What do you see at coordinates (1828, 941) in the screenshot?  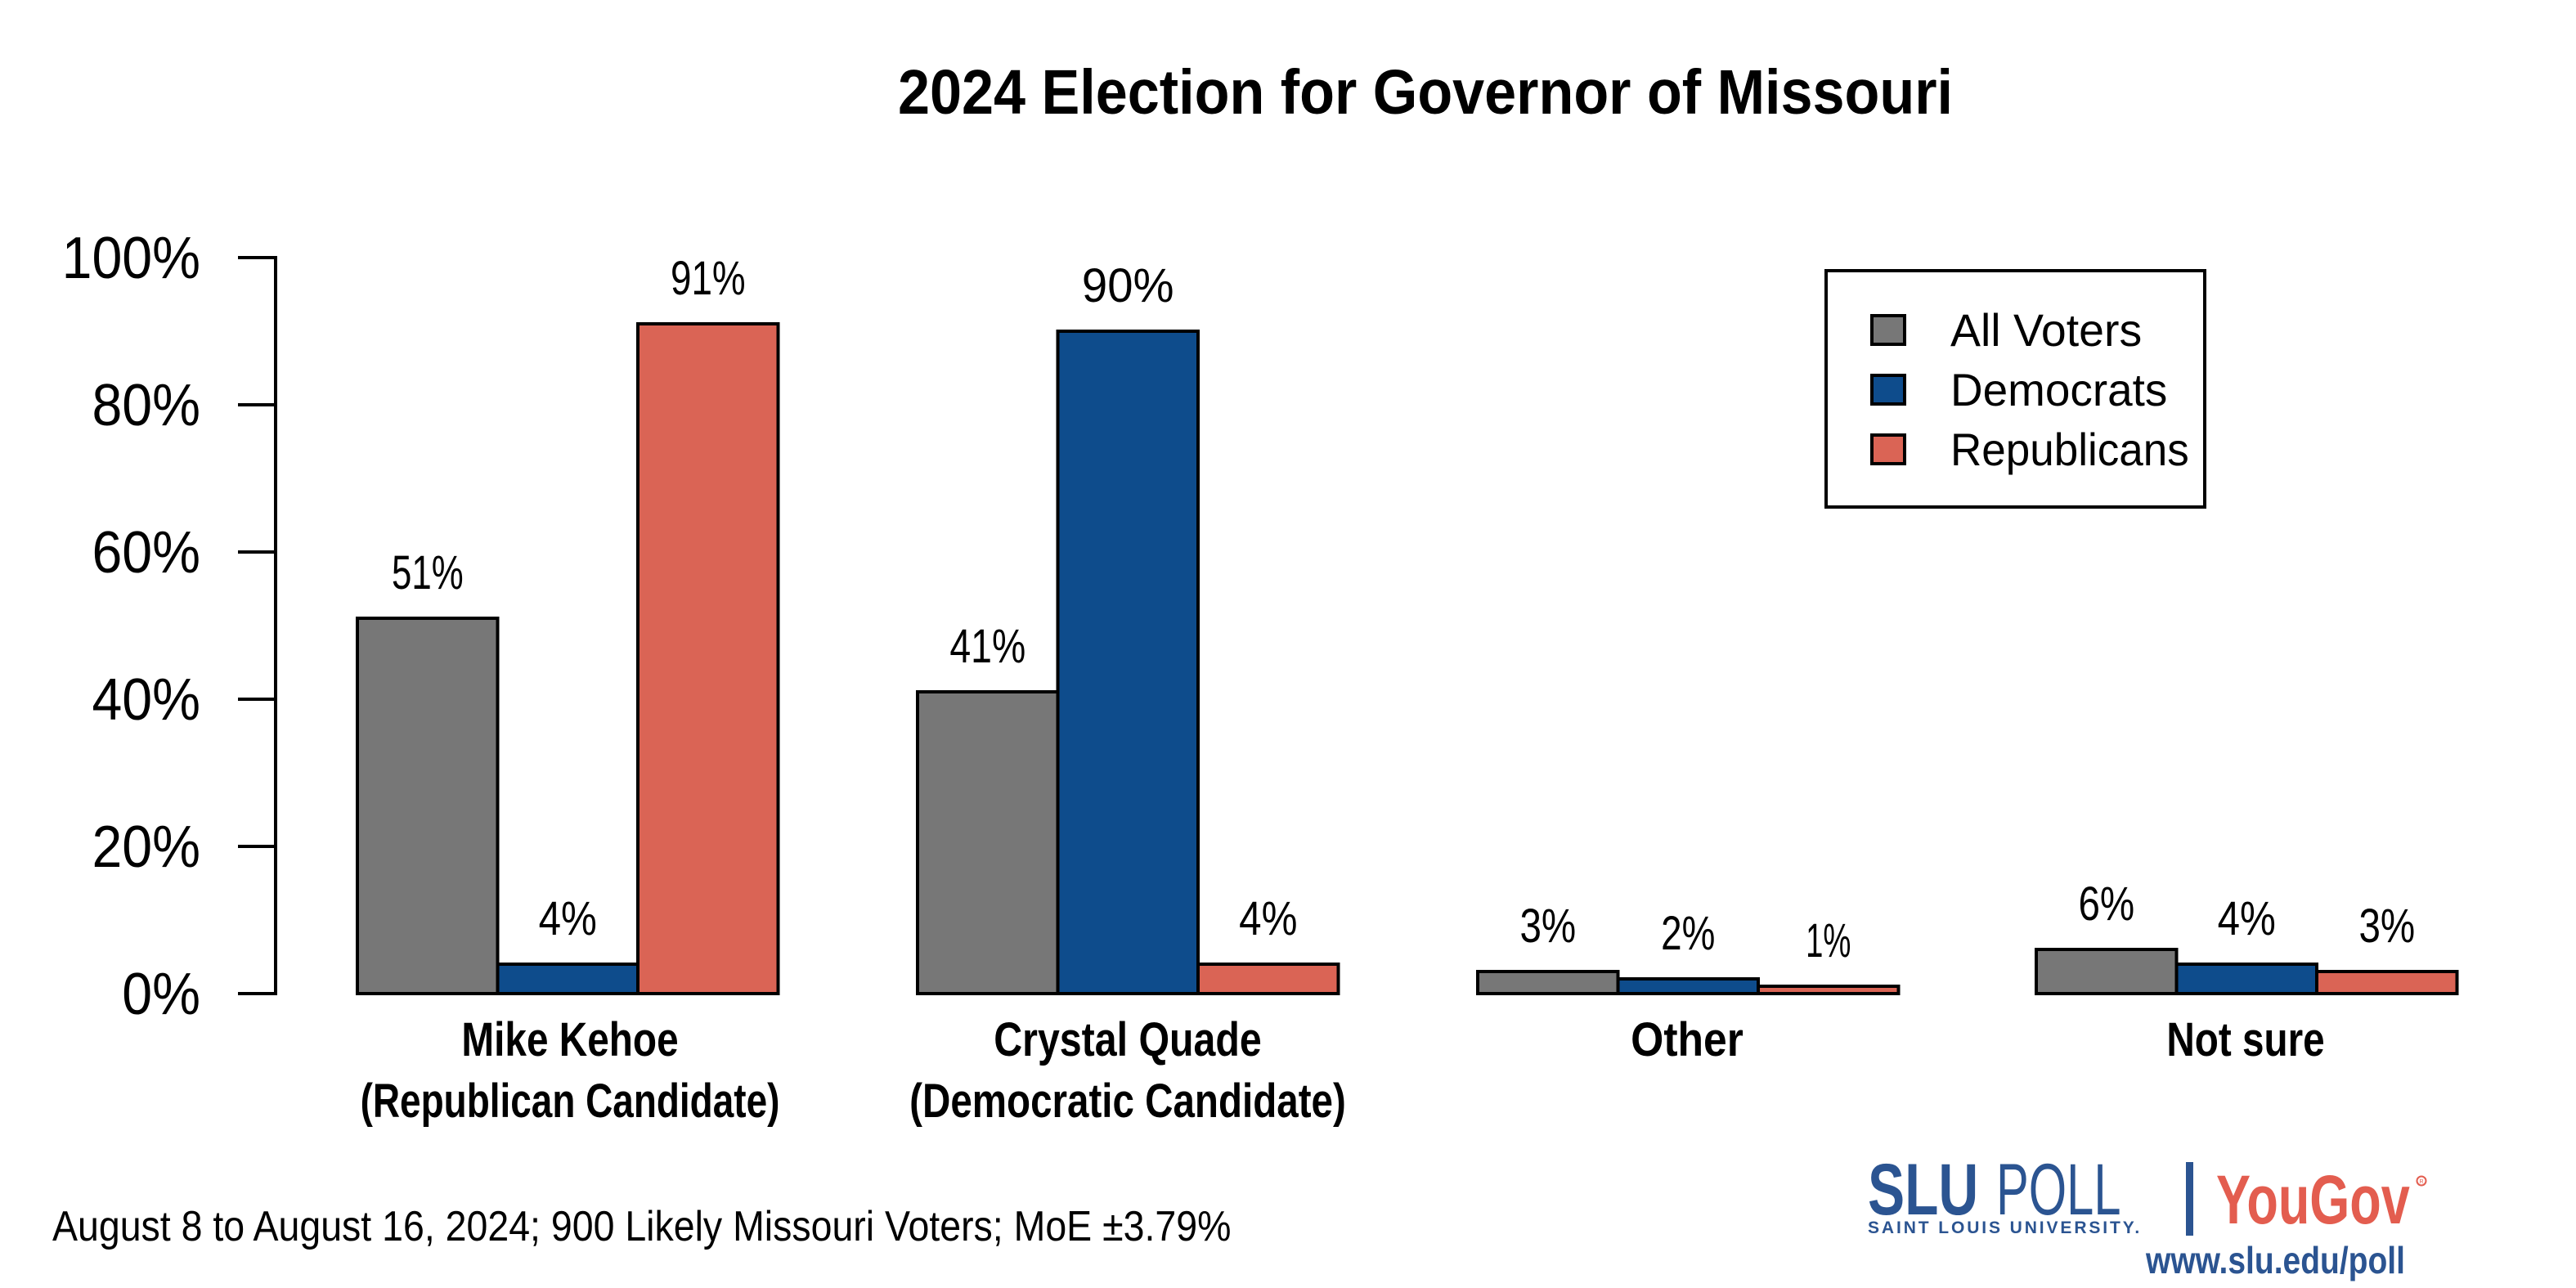 I see `svg-text: 1%` at bounding box center [1828, 941].